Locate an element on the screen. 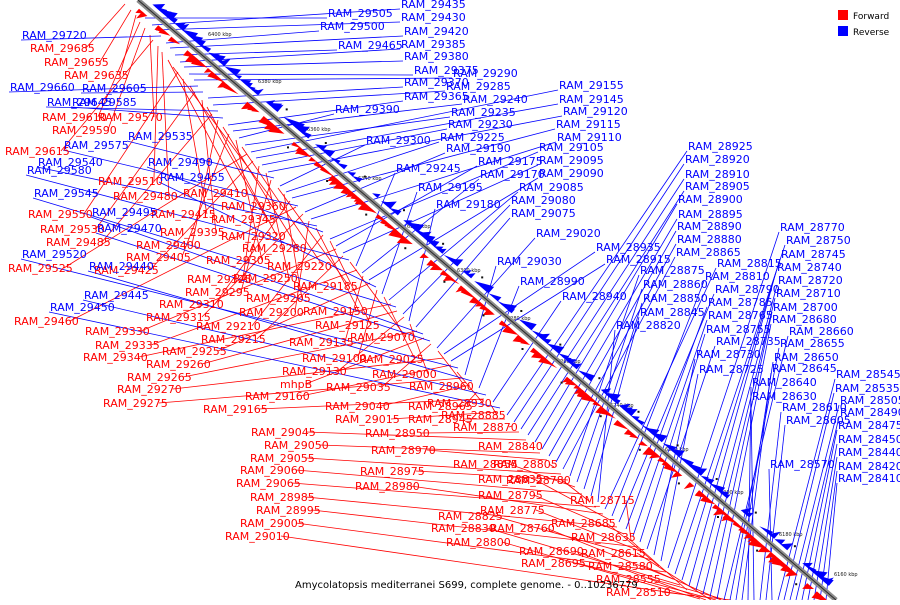 The height and width of the screenshot is (605, 900). reverse-gene-label: RAM_29490 is located at coordinates (180, 162).